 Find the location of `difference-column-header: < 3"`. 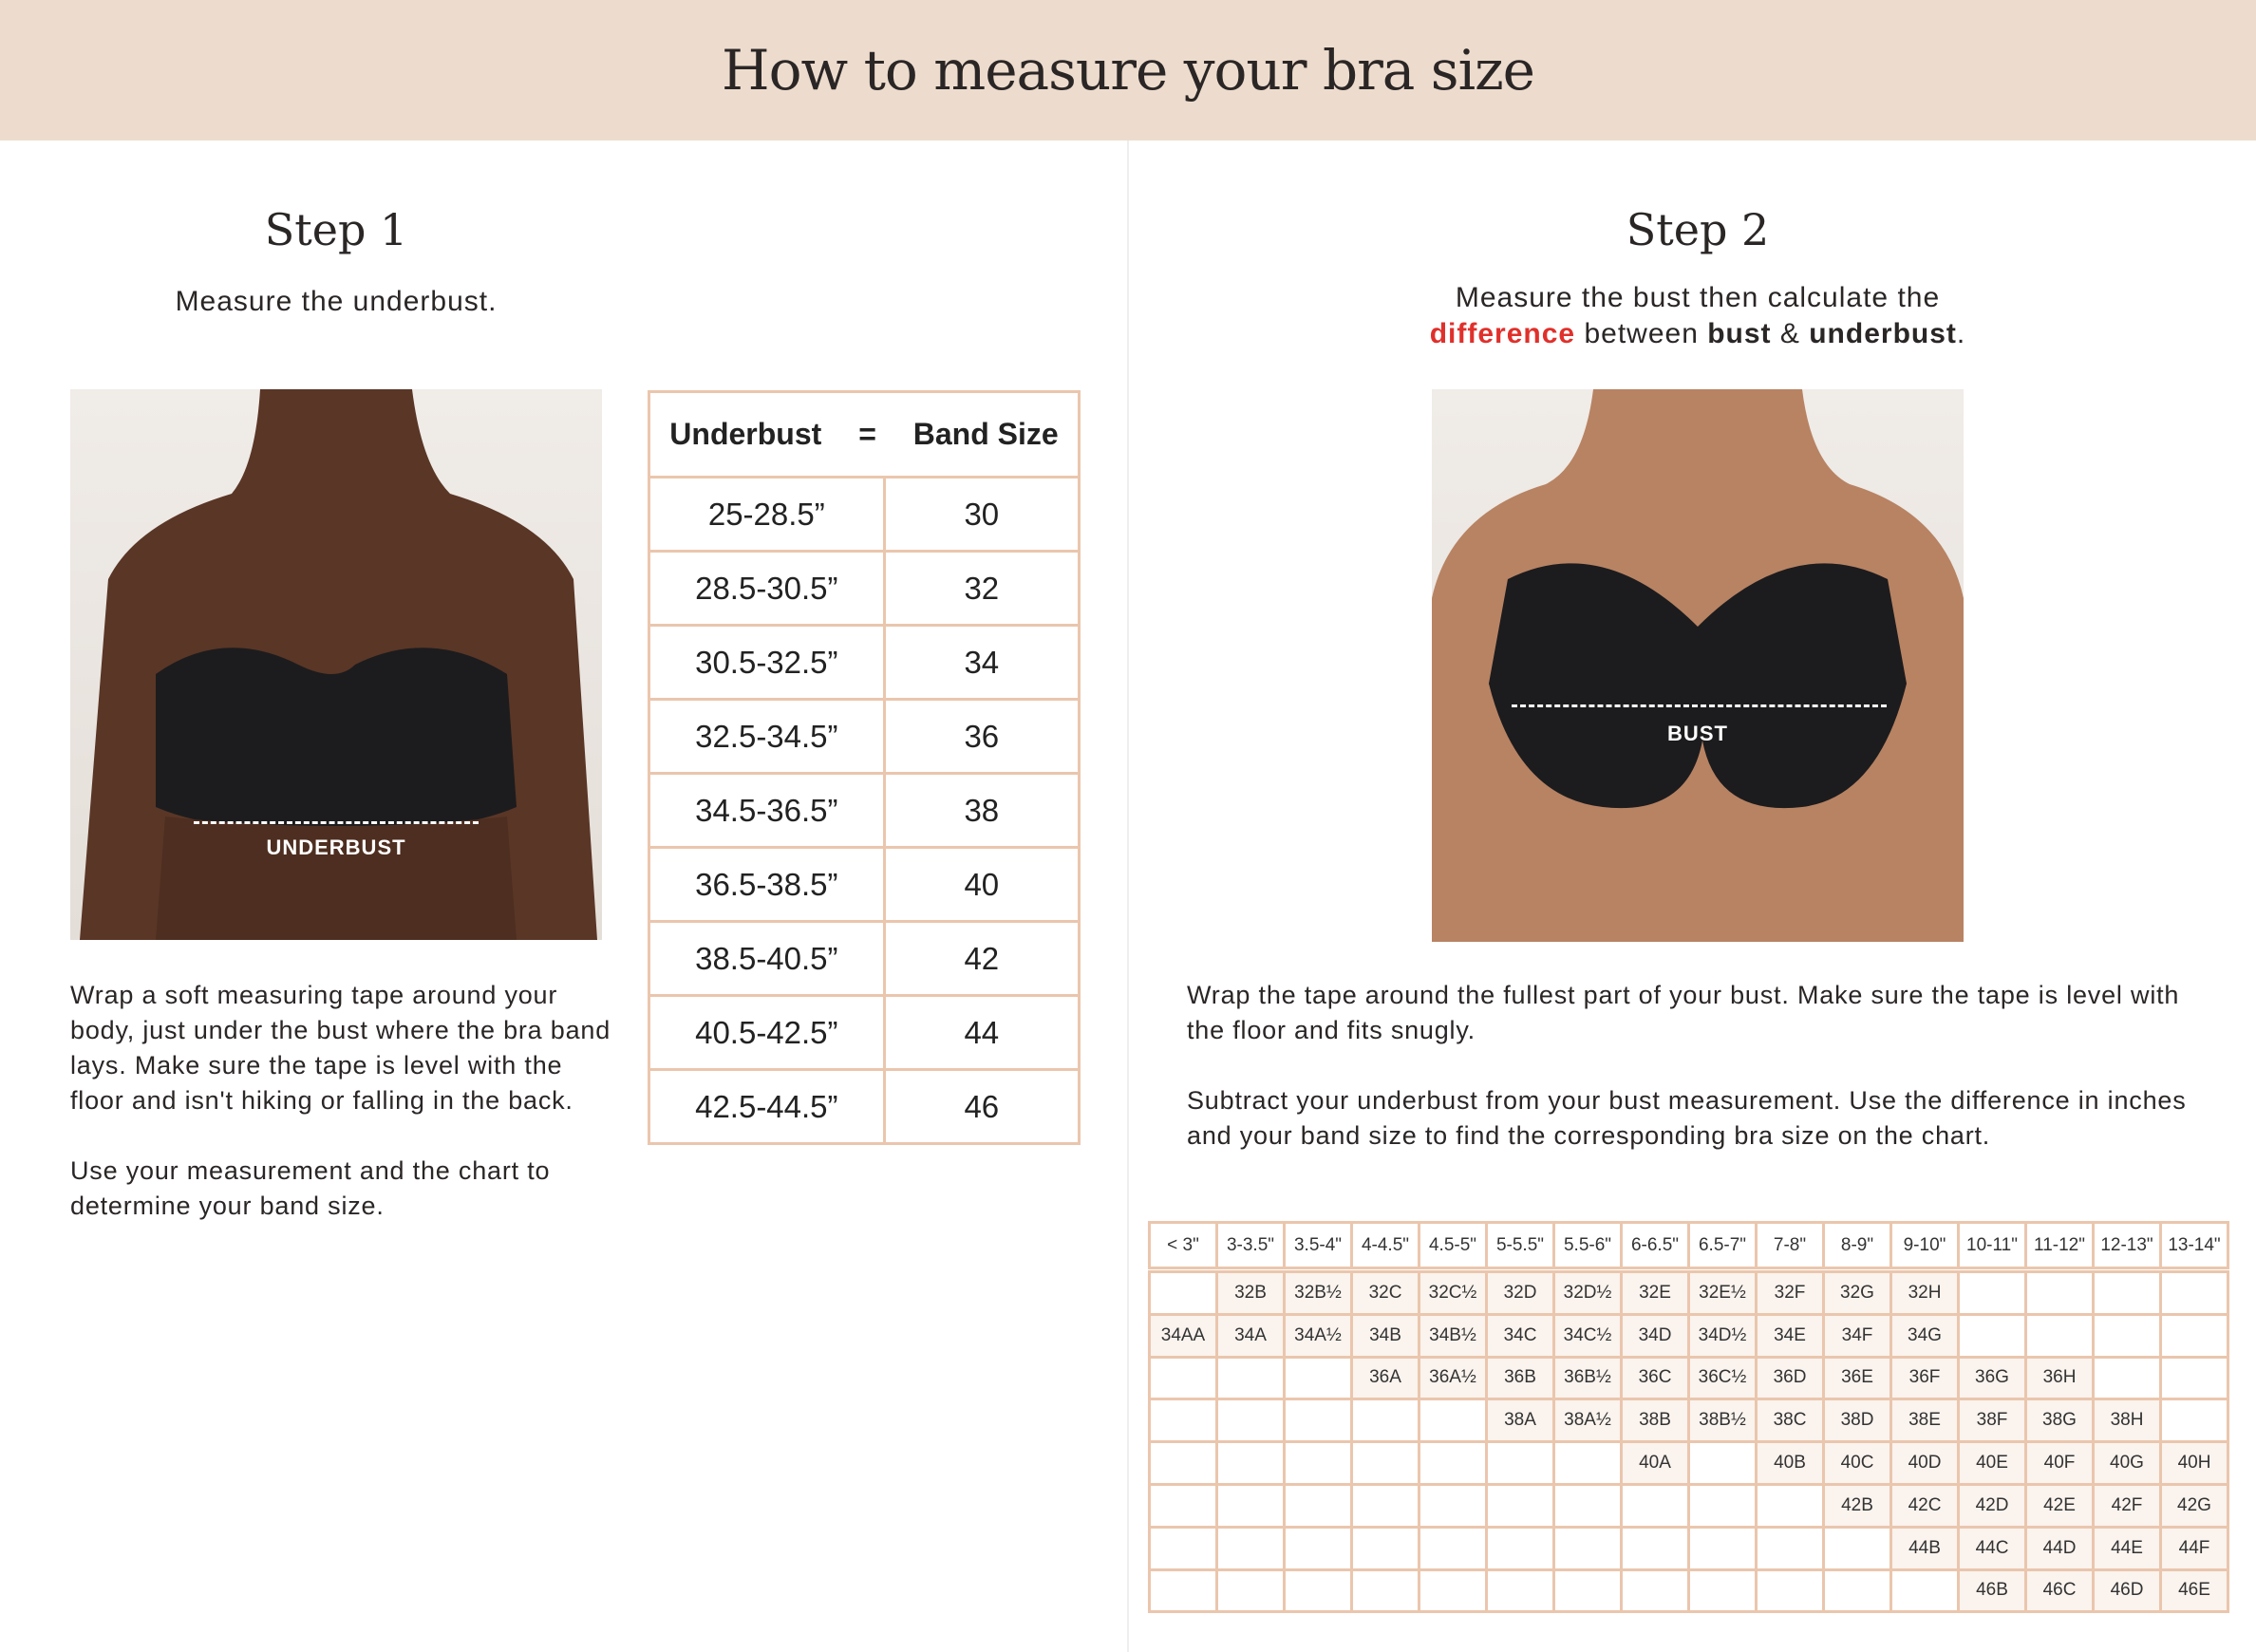

difference-column-header: < 3" is located at coordinates (1183, 1245).